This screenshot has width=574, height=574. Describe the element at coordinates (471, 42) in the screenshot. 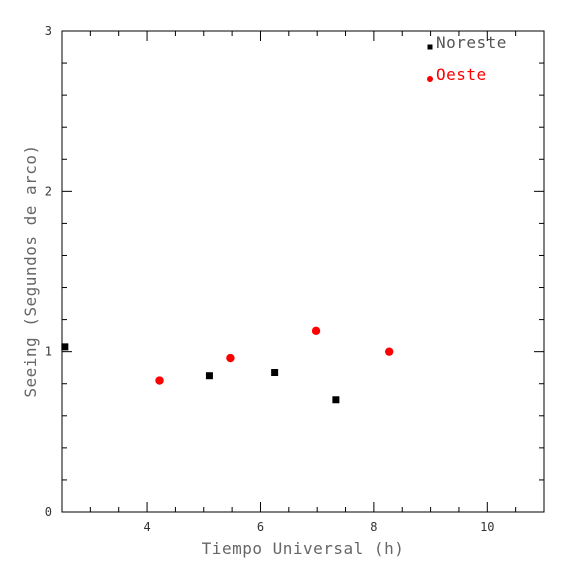

I see `legend-label-noreste: Noreste` at that location.